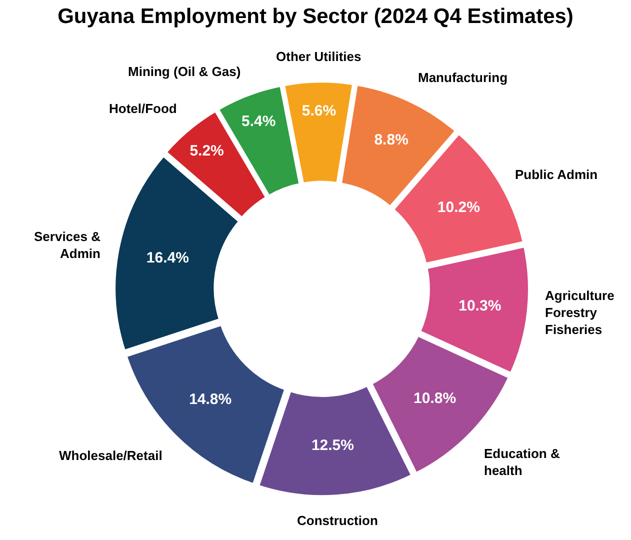  What do you see at coordinates (556, 174) in the screenshot?
I see `slice-label: Public Admin` at bounding box center [556, 174].